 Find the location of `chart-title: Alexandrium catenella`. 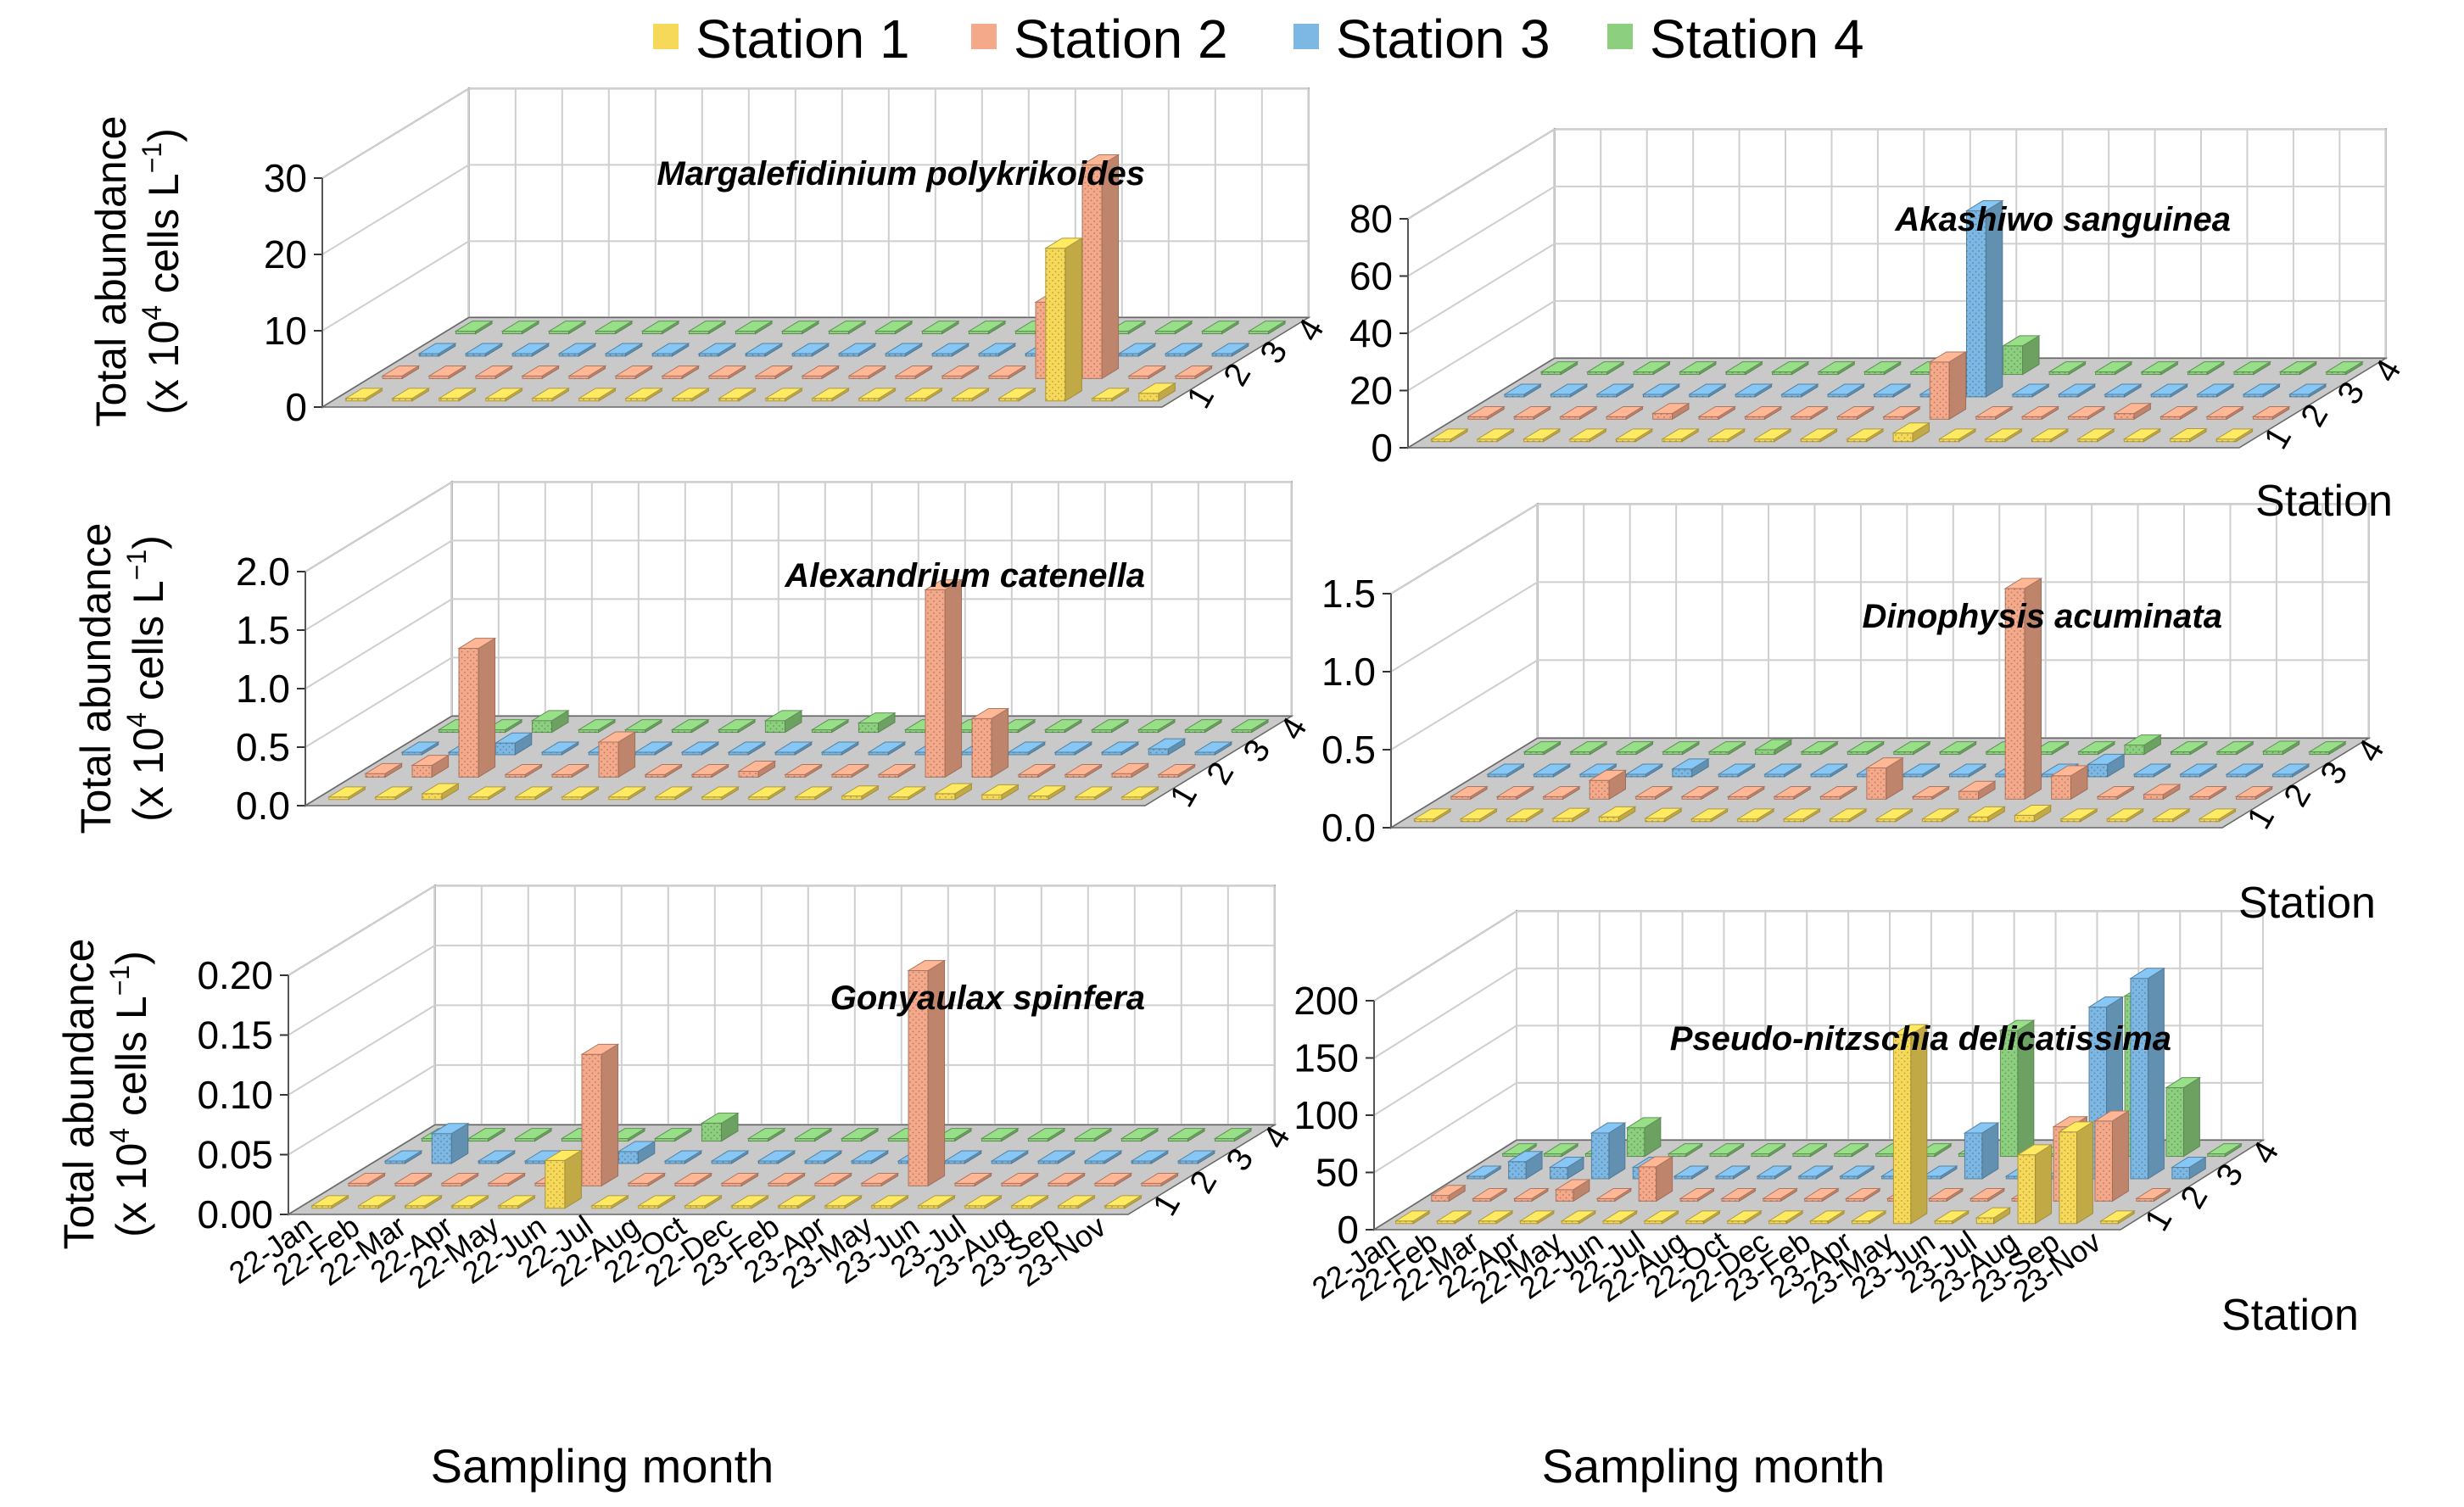

chart-title: Alexandrium catenella is located at coordinates (964, 575).